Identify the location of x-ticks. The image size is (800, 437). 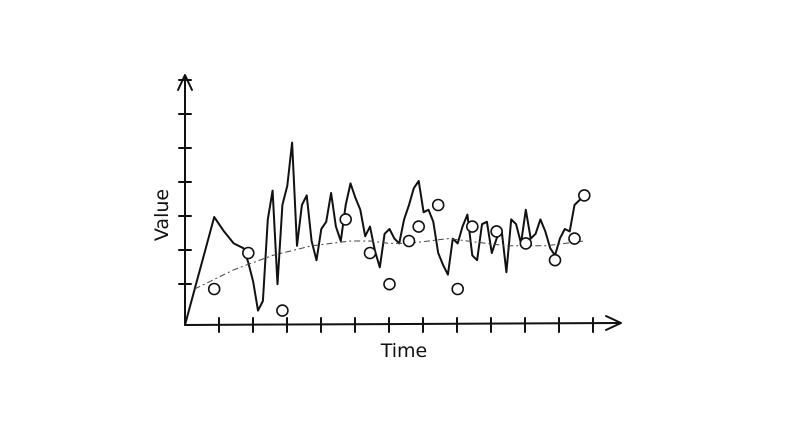
(406, 325).